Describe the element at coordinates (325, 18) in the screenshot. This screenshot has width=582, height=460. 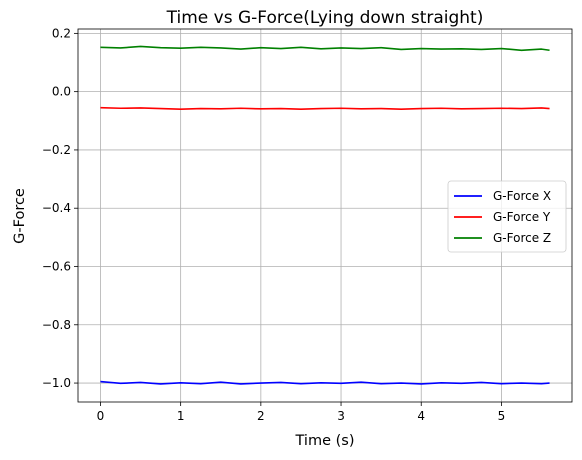
I see `chart-title: Time vs G-Force(Lying down straight)` at that location.